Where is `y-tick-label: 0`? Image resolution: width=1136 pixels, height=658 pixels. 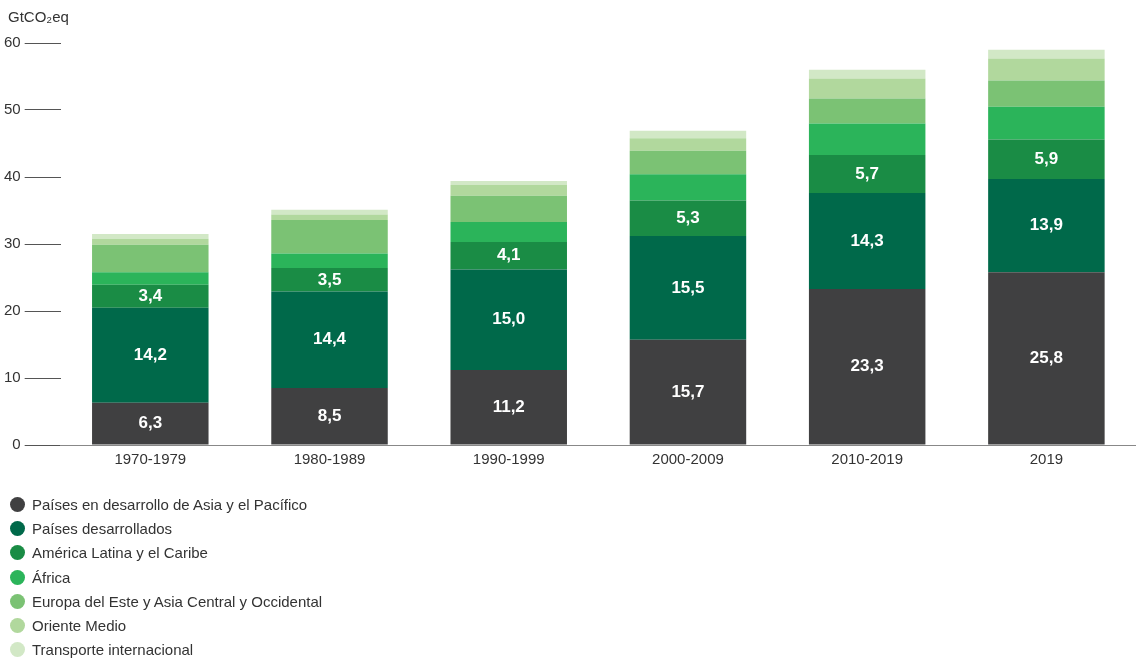
y-tick-label: 0 is located at coordinates (16, 444).